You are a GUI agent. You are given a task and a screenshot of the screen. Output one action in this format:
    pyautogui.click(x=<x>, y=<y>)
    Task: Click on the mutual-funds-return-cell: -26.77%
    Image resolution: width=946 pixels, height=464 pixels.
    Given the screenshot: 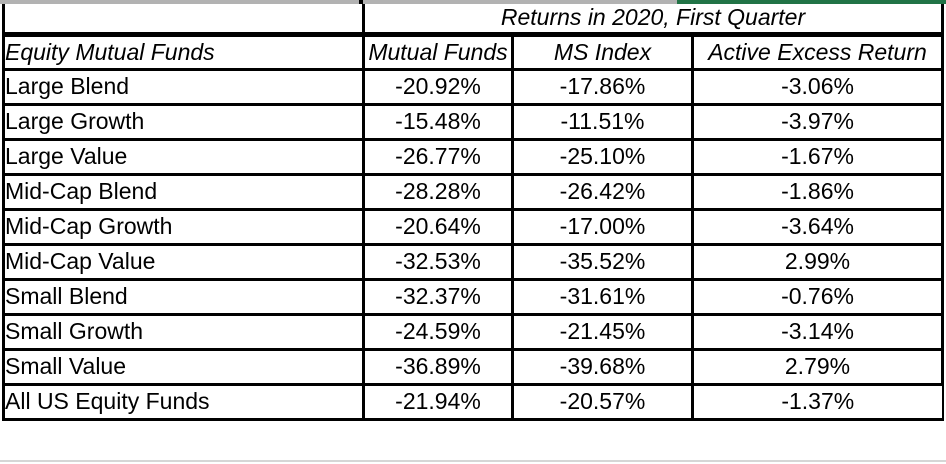 What is the action you would take?
    pyautogui.click(x=438, y=156)
    